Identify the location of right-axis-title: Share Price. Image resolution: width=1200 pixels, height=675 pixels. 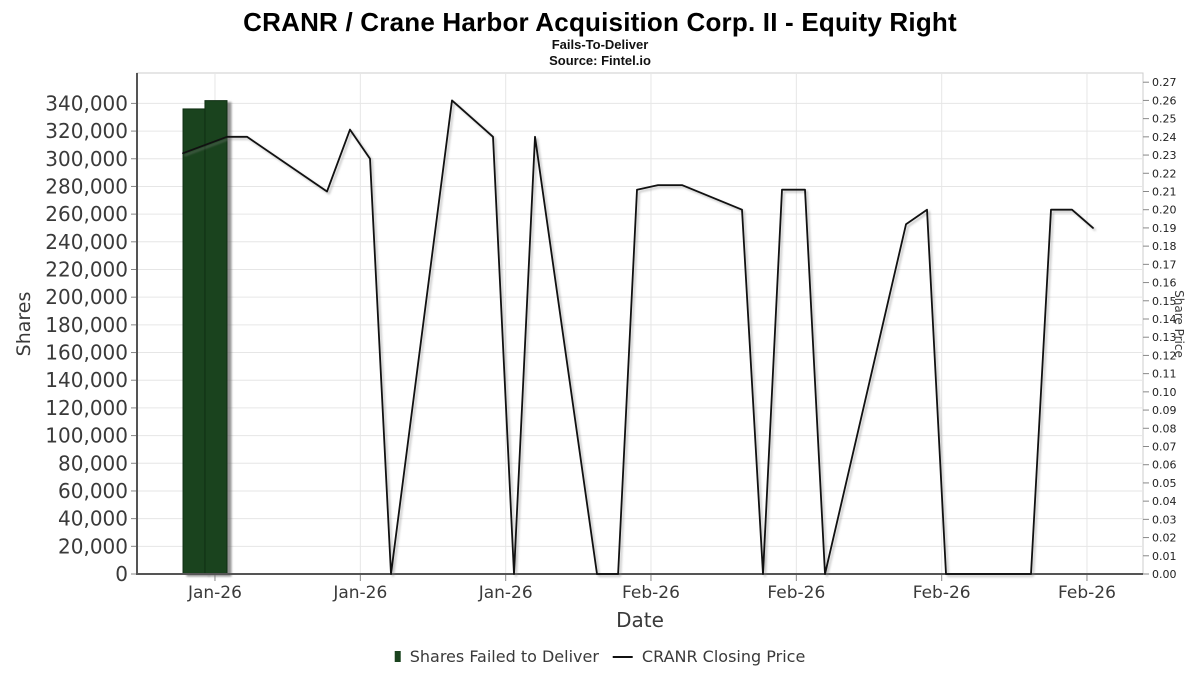
(1179, 324).